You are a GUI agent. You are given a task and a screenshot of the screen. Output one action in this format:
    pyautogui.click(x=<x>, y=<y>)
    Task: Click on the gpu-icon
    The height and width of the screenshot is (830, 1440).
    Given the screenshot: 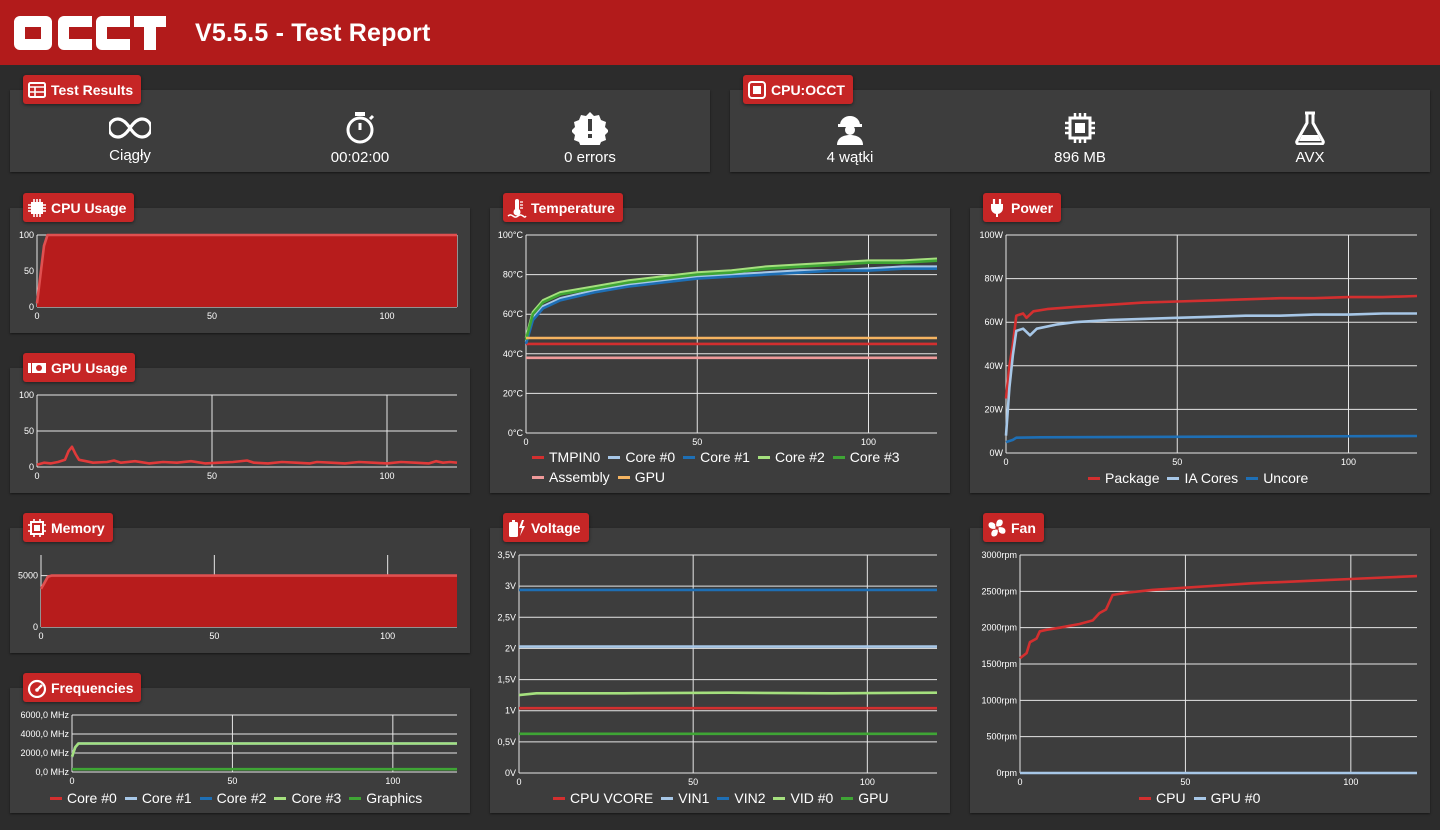 What is the action you would take?
    pyautogui.click(x=37, y=367)
    